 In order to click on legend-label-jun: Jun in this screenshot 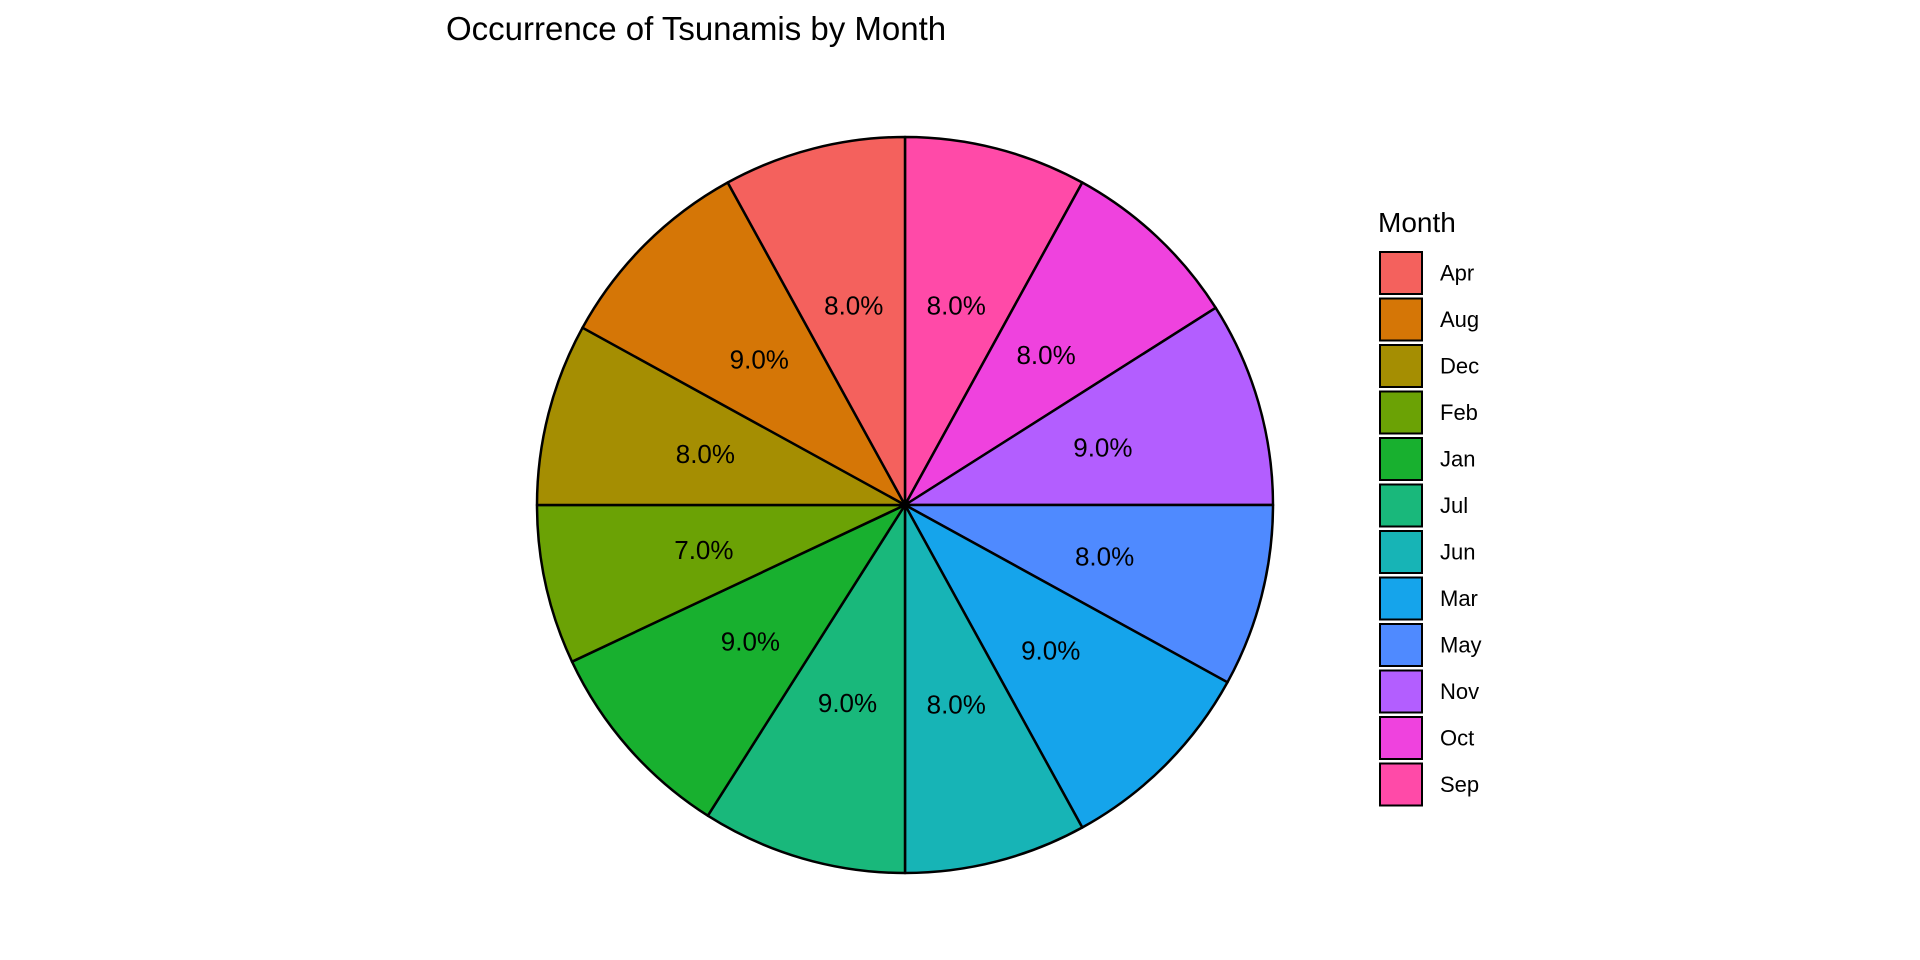, I will do `click(1457, 552)`.